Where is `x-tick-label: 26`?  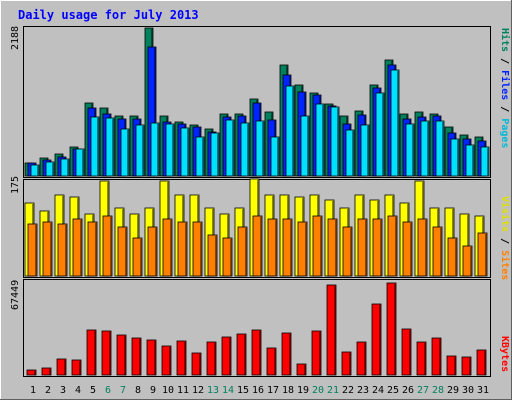 x-tick-label: 26 is located at coordinates (408, 390).